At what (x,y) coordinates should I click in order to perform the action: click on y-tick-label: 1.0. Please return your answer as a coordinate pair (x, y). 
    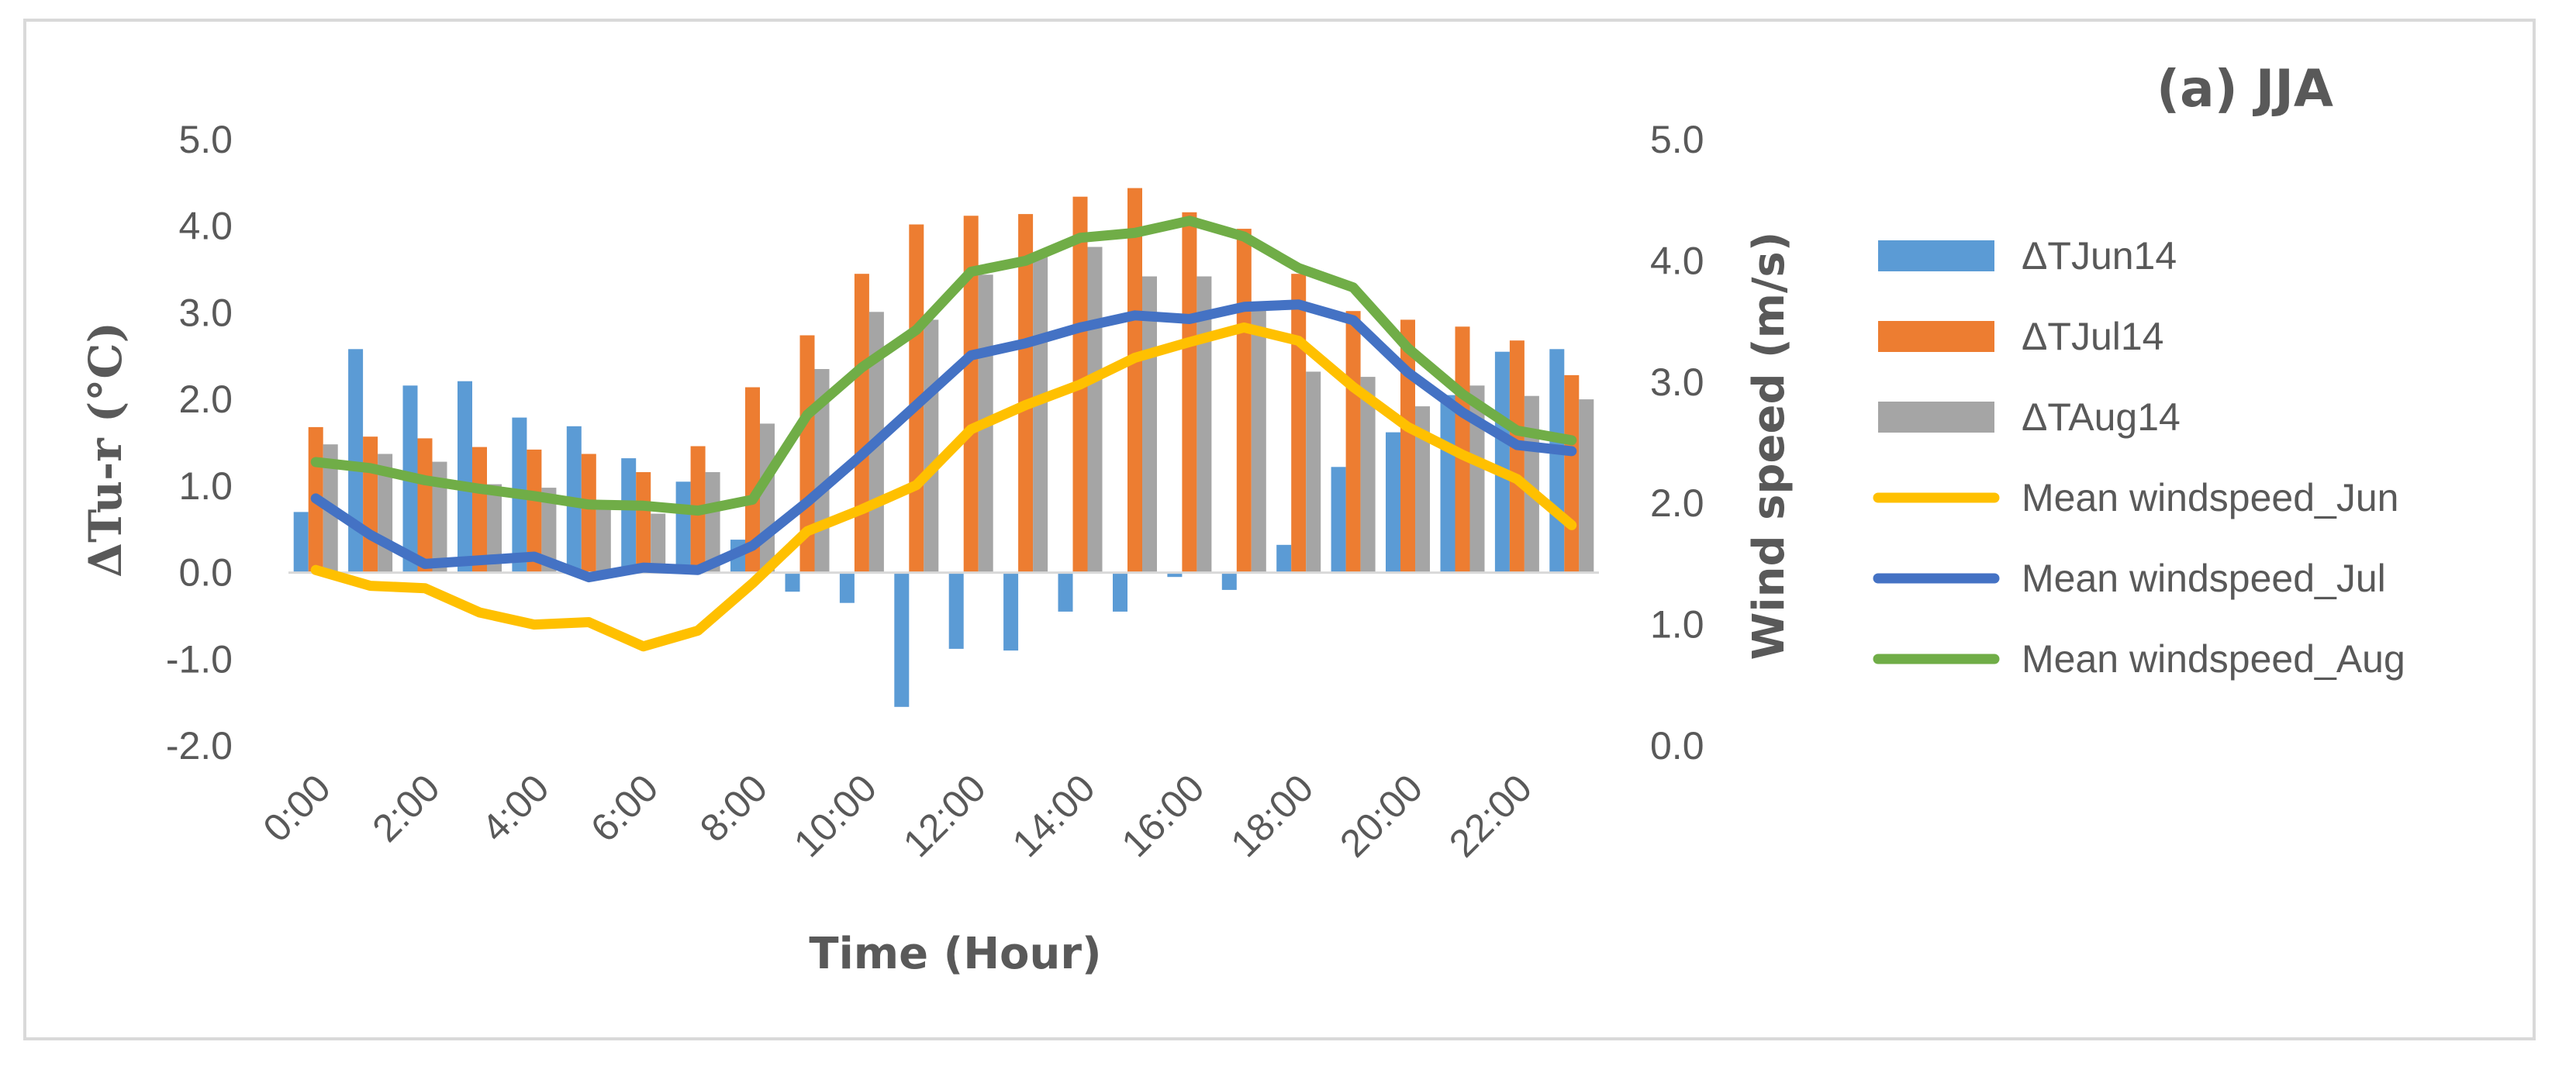
    Looking at the image, I should click on (206, 486).